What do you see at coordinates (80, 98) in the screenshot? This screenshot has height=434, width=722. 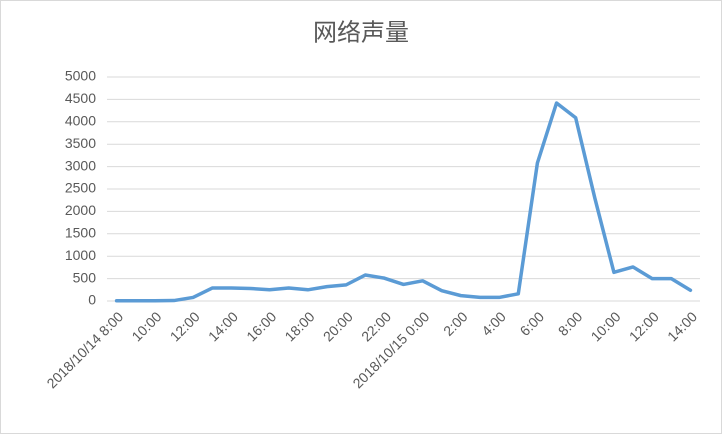 I see `y-tick-label: 4500` at bounding box center [80, 98].